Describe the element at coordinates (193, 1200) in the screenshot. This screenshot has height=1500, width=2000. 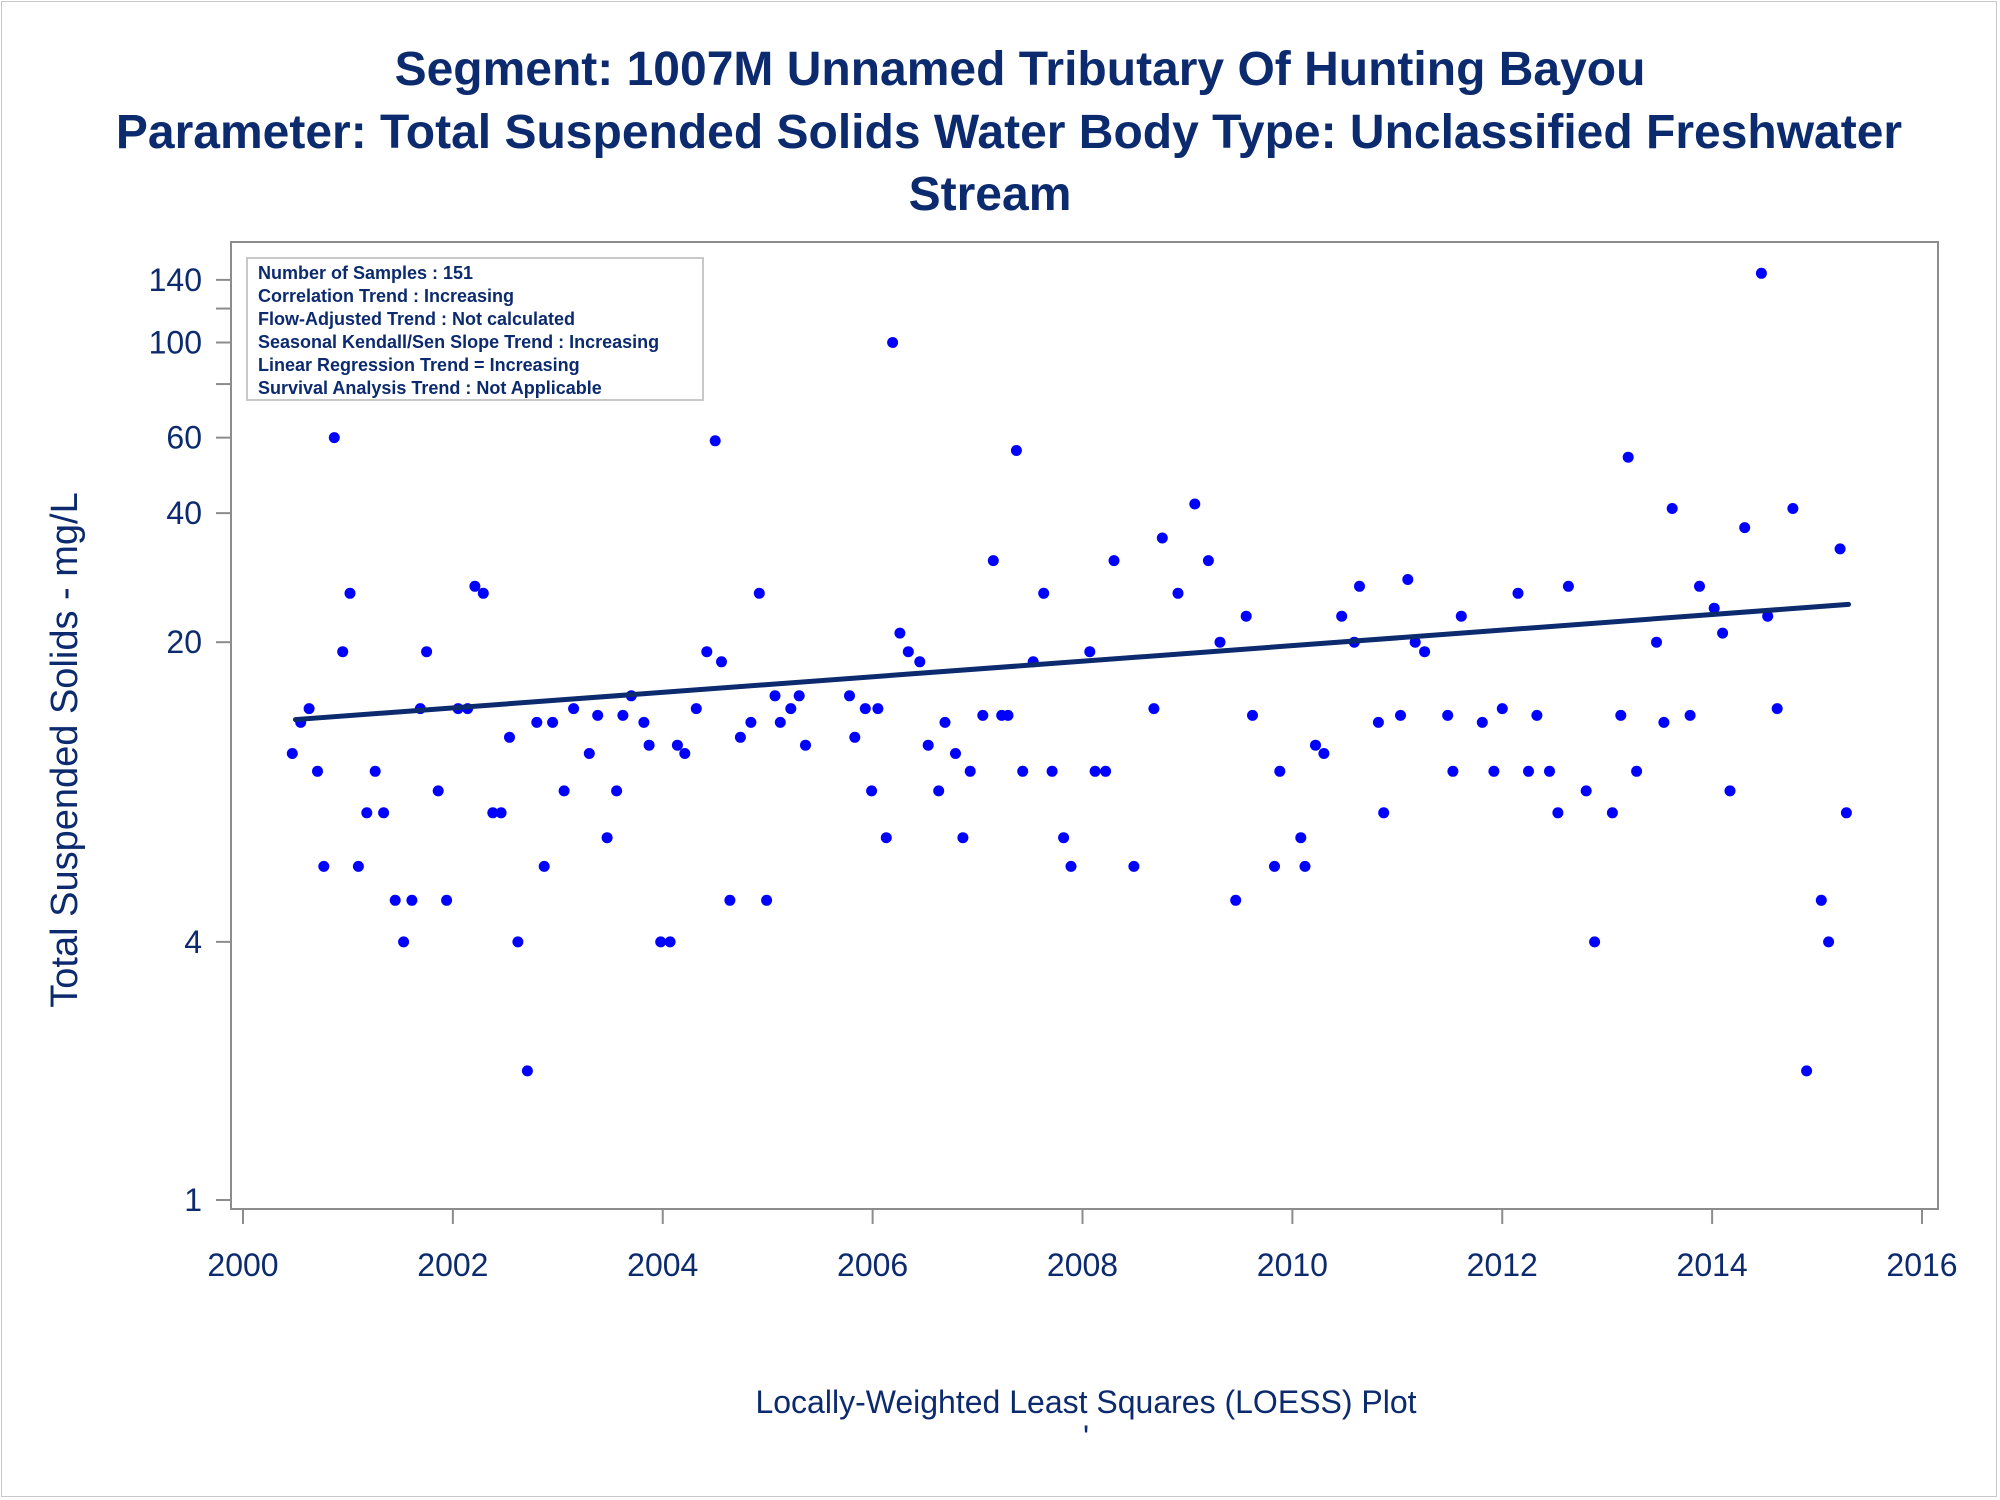
I see `y-tick-label: 1` at that location.